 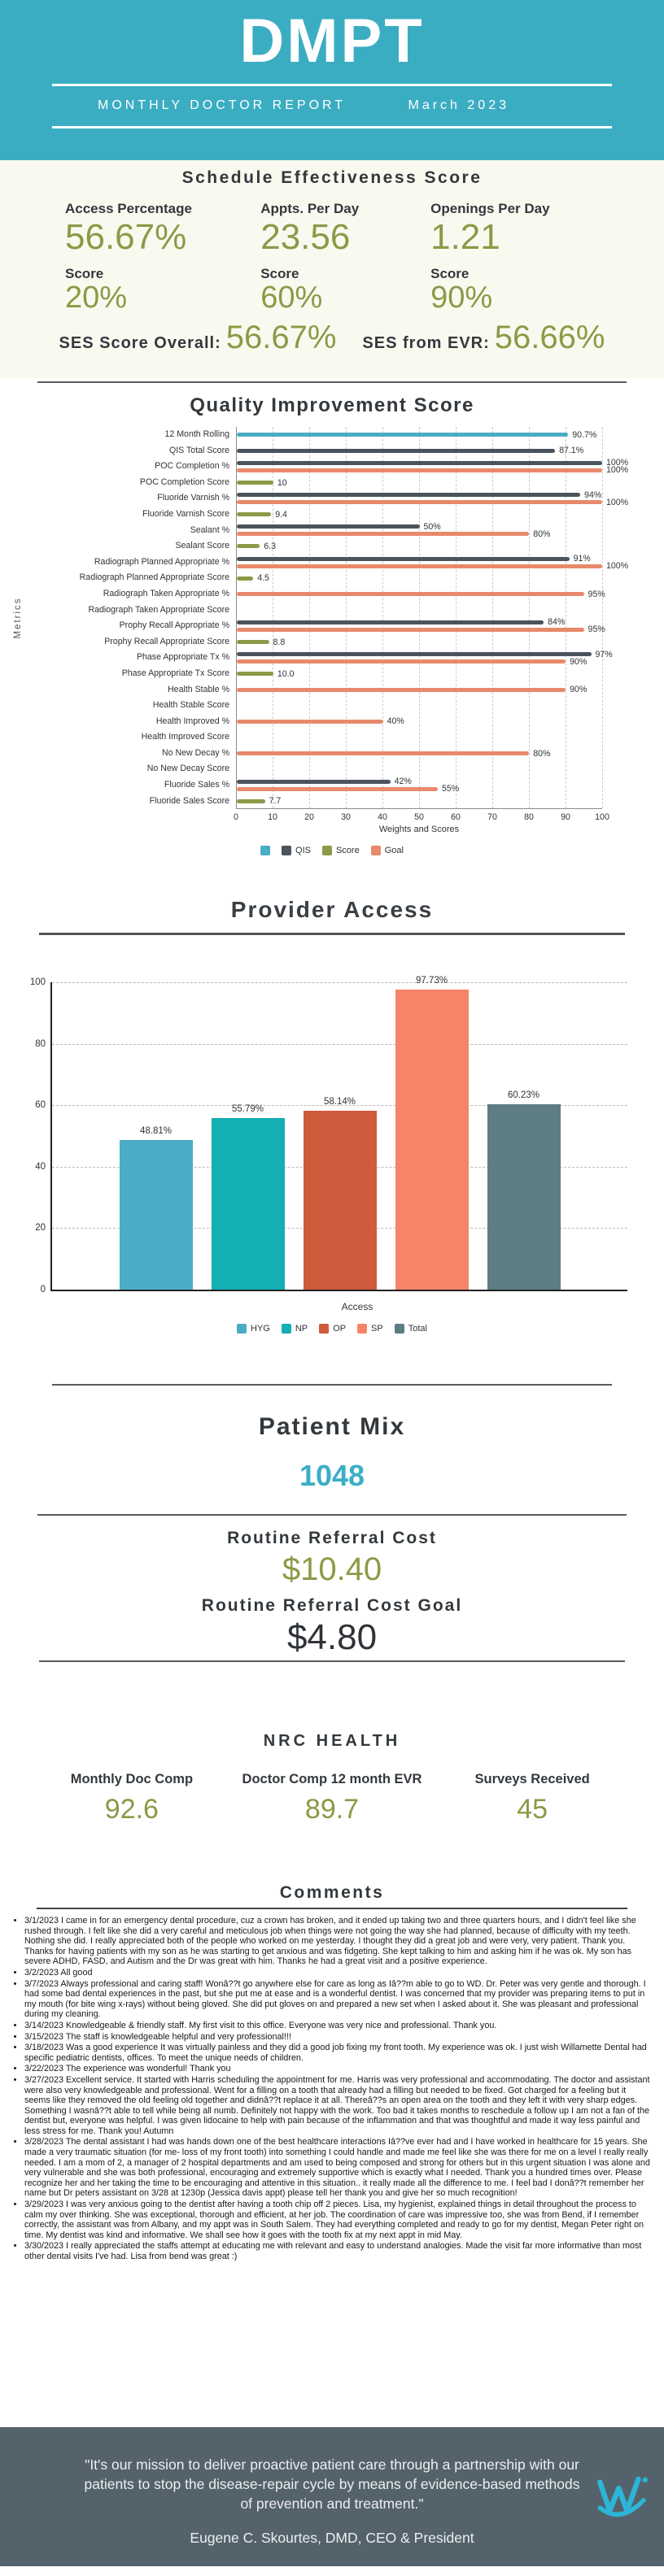 I want to click on qis-bar-line: 84%, so click(x=419, y=623).